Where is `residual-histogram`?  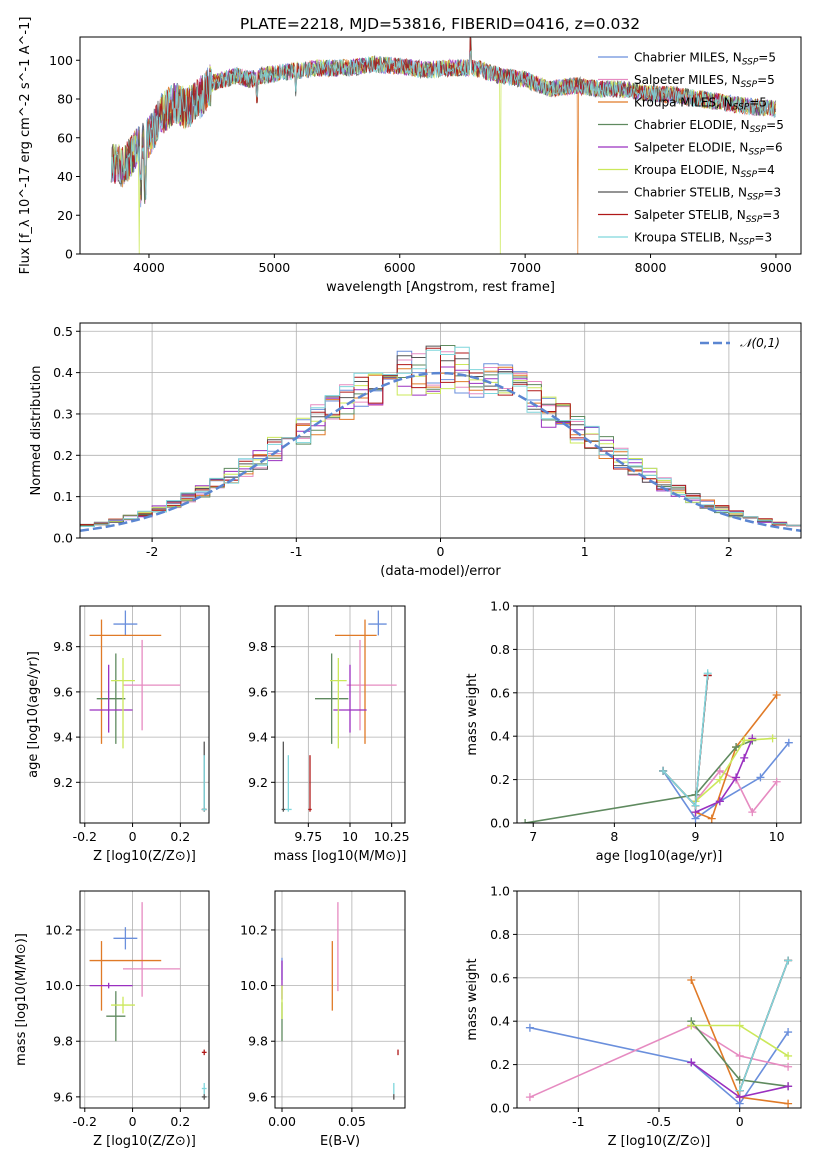
residual-histogram is located at coordinates (440, 437).